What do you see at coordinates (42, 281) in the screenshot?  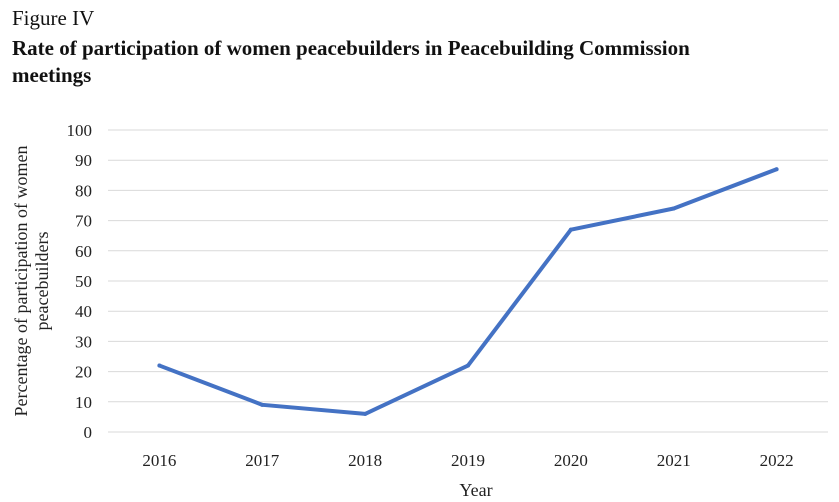 I see `y-axis-label-line-2: peacebuilders` at bounding box center [42, 281].